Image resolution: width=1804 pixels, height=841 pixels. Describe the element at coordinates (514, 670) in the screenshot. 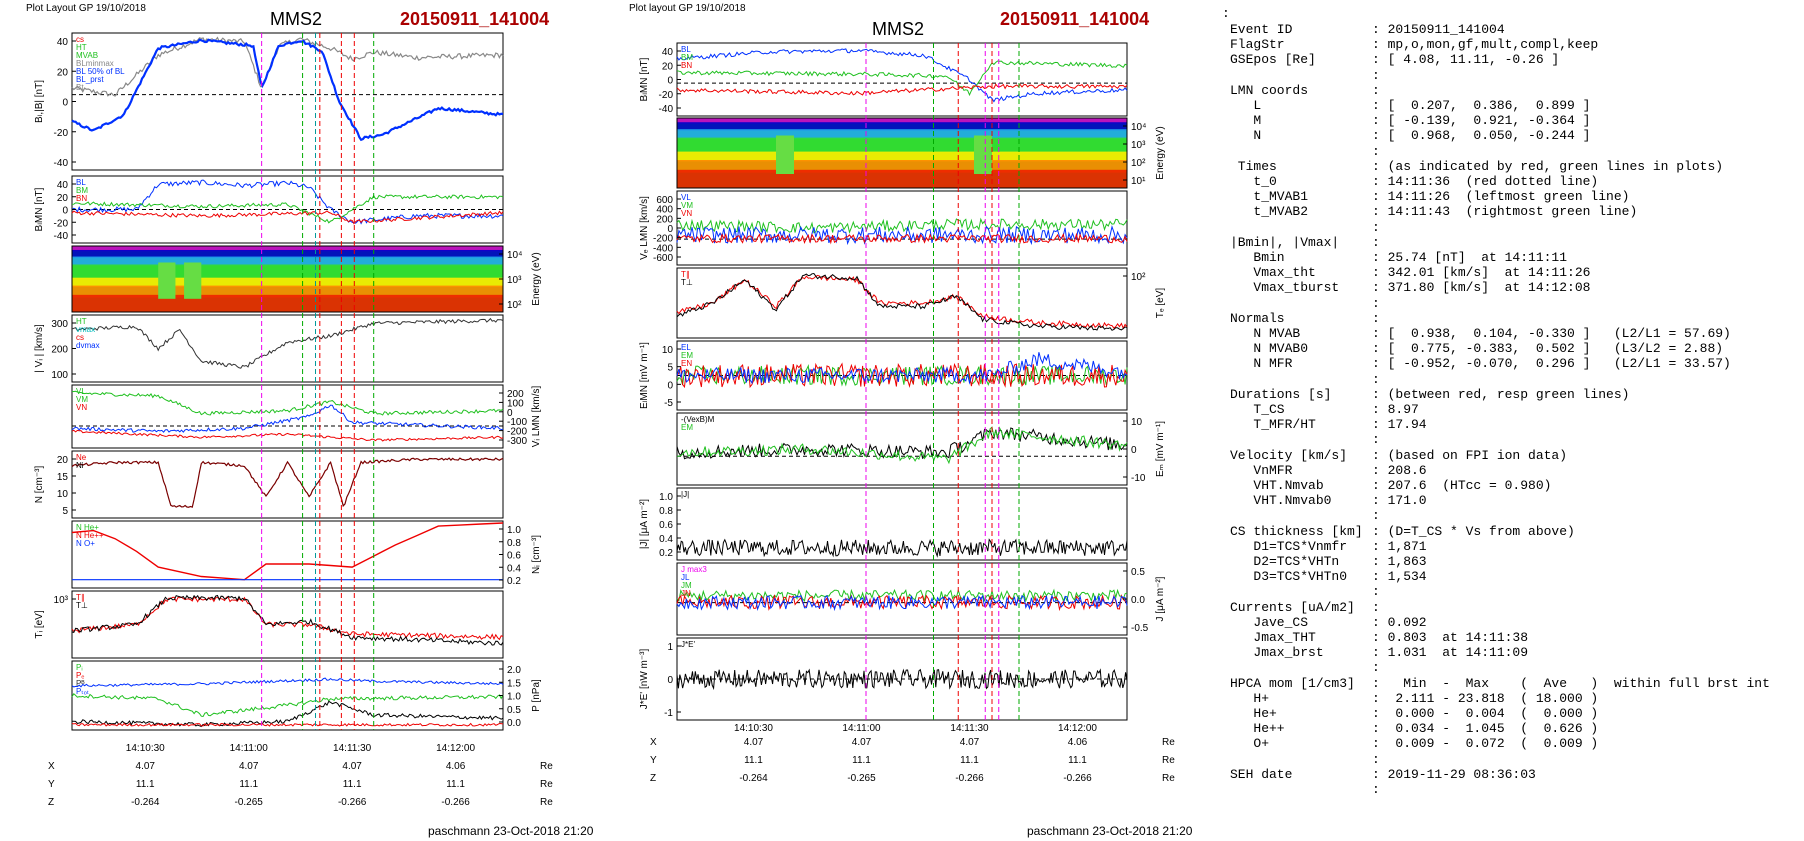

I see `y-tick-label-right: 2.0` at that location.